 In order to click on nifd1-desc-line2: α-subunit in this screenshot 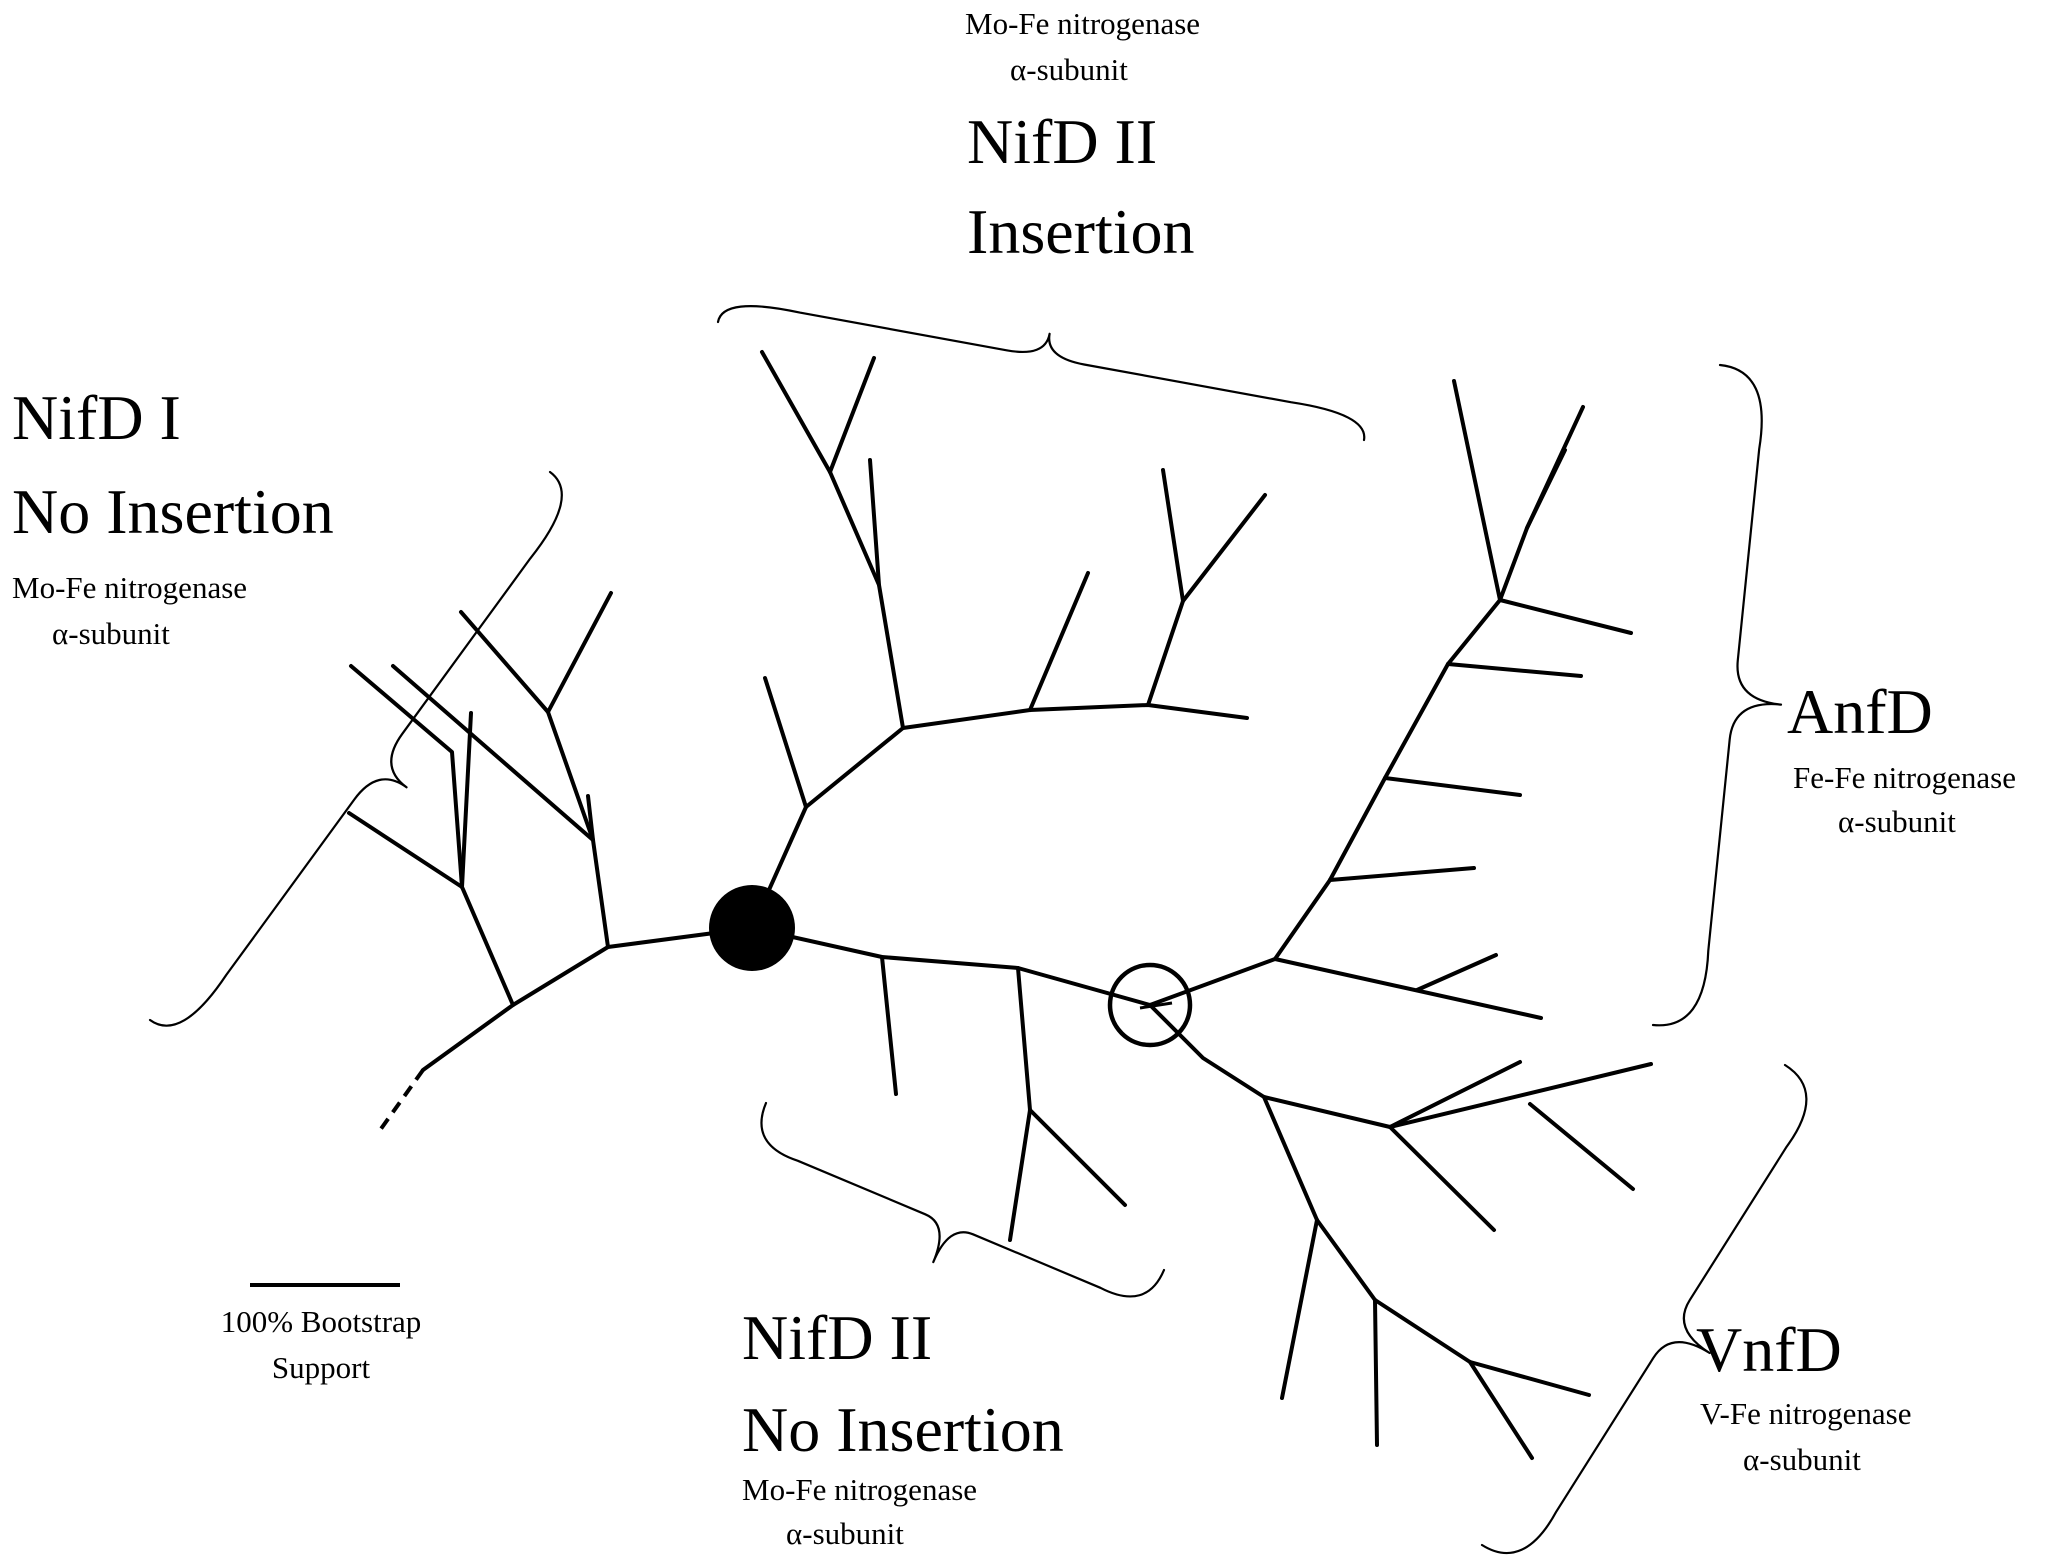, I will do `click(111, 633)`.